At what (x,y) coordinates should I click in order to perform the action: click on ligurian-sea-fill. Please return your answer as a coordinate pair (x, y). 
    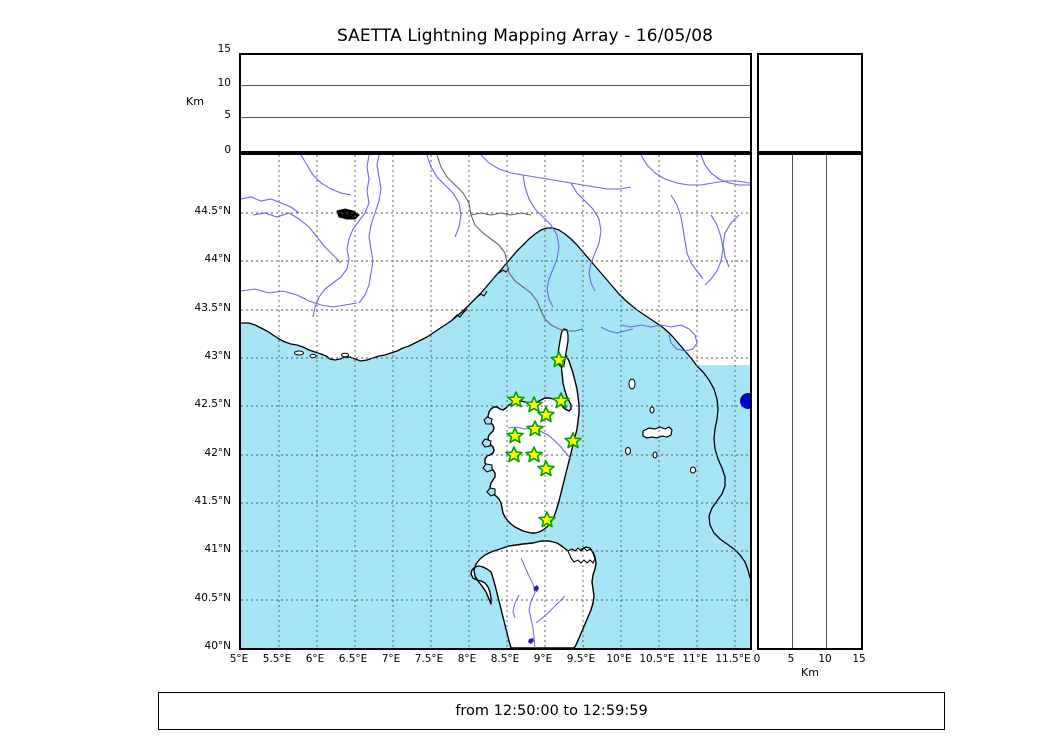
    Looking at the image, I should click on (468, 296).